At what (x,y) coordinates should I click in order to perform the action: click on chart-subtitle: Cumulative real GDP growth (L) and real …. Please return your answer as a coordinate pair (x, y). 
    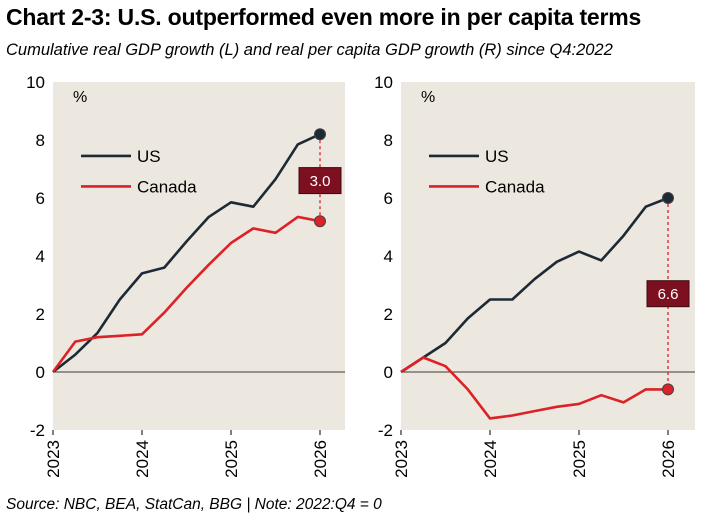
    Looking at the image, I should click on (309, 50).